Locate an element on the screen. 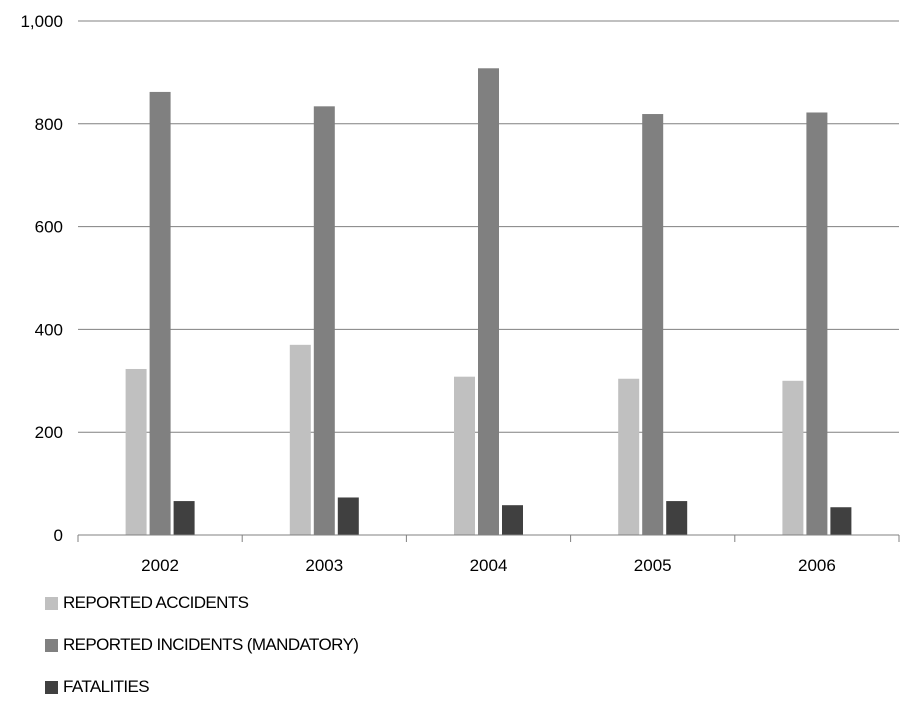 This screenshot has width=900, height=719. bar-fatalities-2005 is located at coordinates (677, 518).